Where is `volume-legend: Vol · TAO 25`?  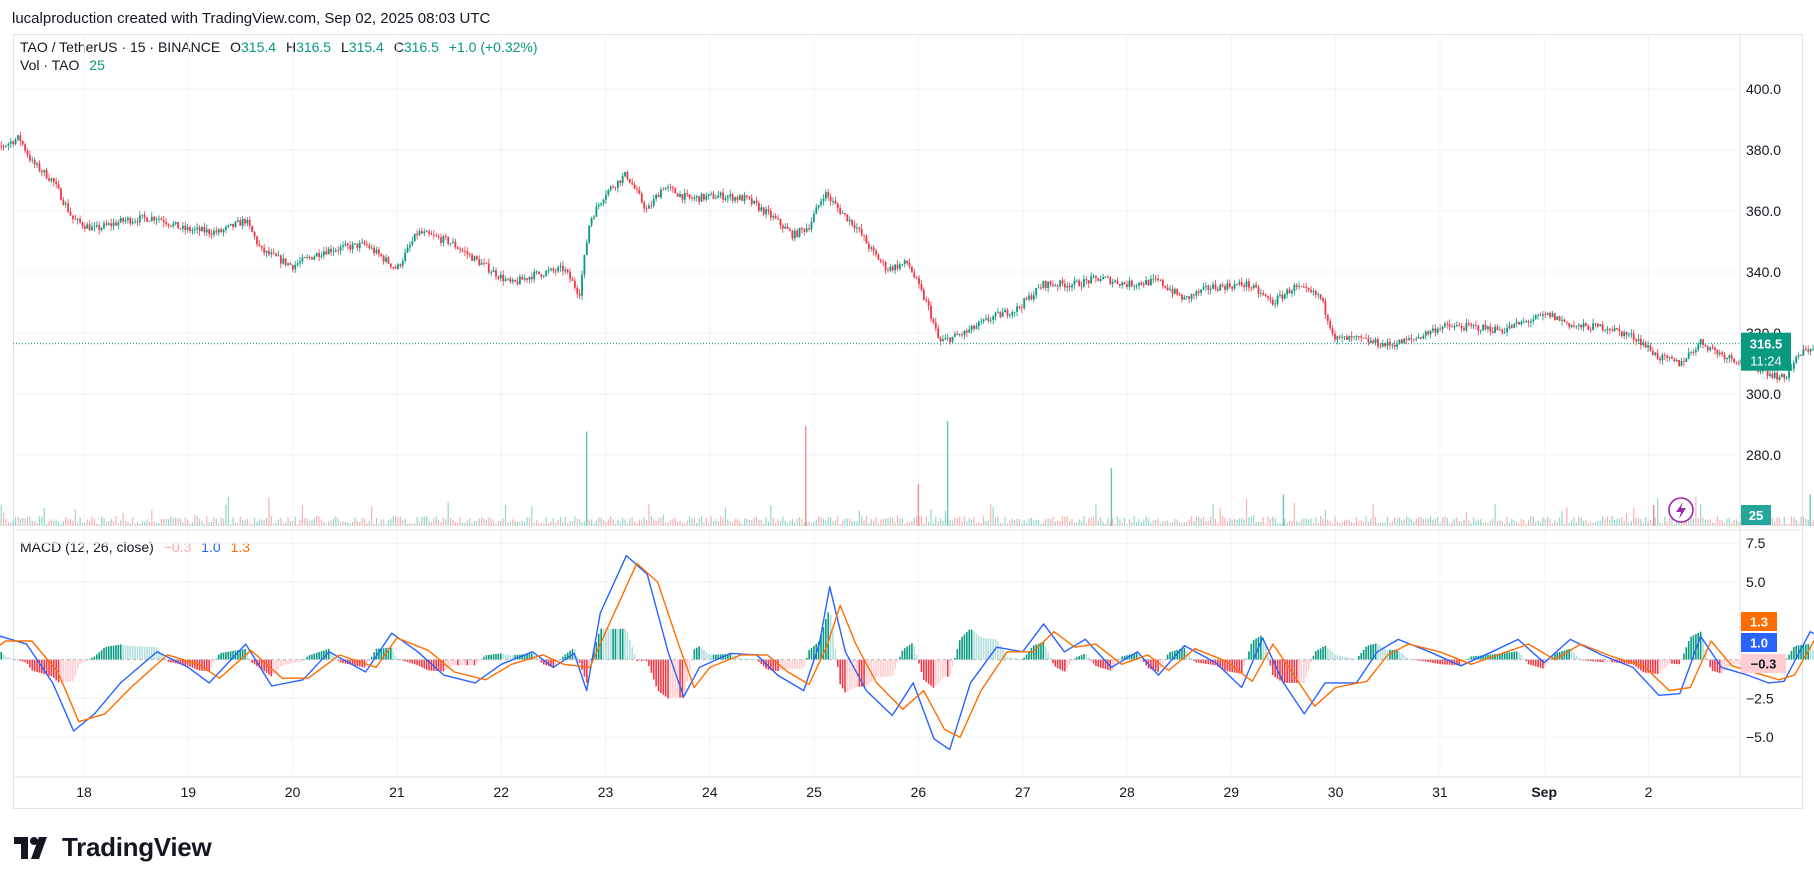 volume-legend: Vol · TAO 25 is located at coordinates (62, 65).